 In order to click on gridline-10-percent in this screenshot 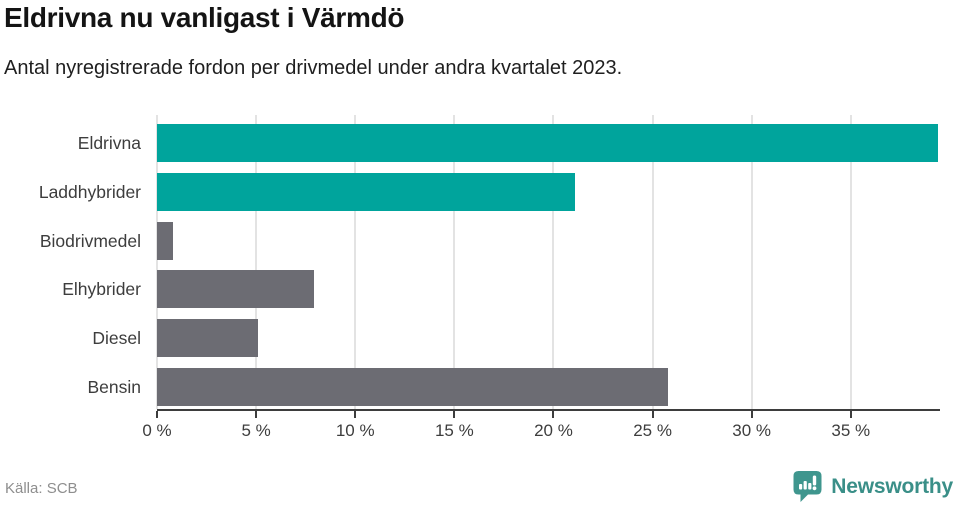, I will do `click(355, 262)`.